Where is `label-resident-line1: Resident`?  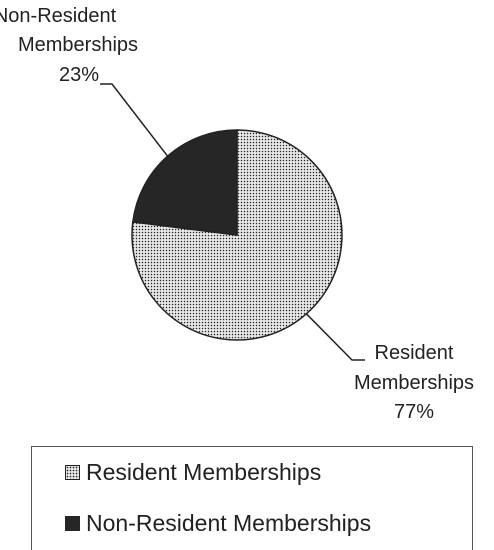 label-resident-line1: Resident is located at coordinates (414, 353).